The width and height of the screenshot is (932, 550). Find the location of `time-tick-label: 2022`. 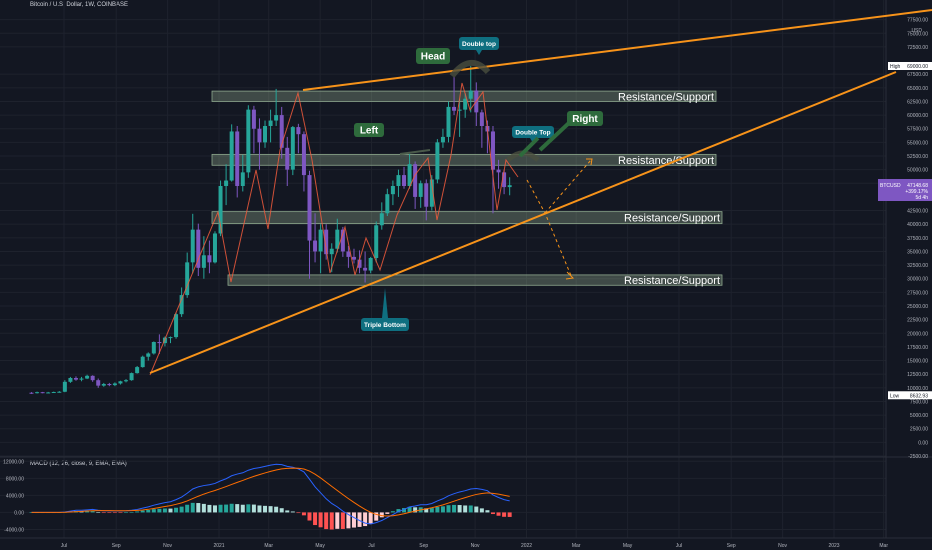

time-tick-label: 2022 is located at coordinates (526, 546).